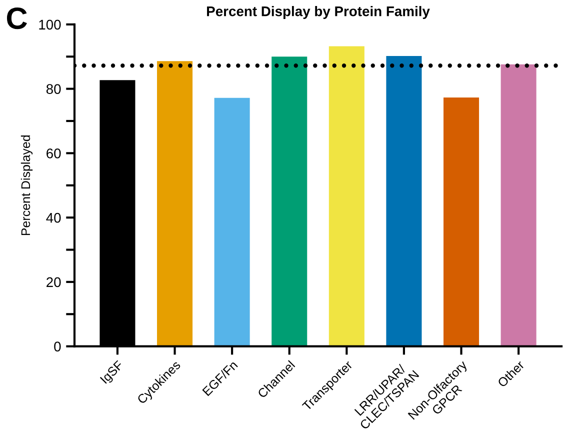  I want to click on y-tick-label: 20, so click(53, 282).